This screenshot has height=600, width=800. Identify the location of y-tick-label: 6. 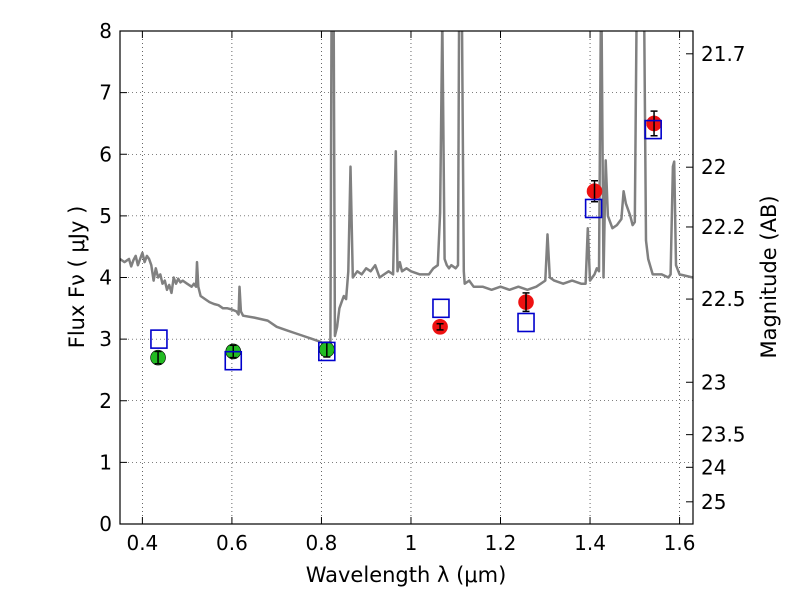
(105, 154).